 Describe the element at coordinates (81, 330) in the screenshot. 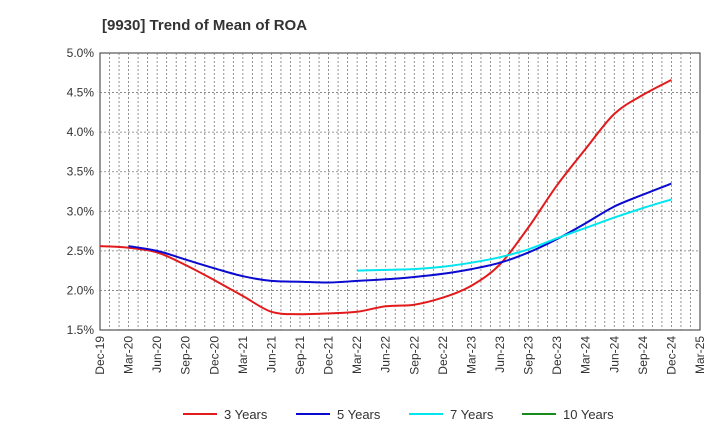

I see `y-tick-label: 1.5%` at that location.